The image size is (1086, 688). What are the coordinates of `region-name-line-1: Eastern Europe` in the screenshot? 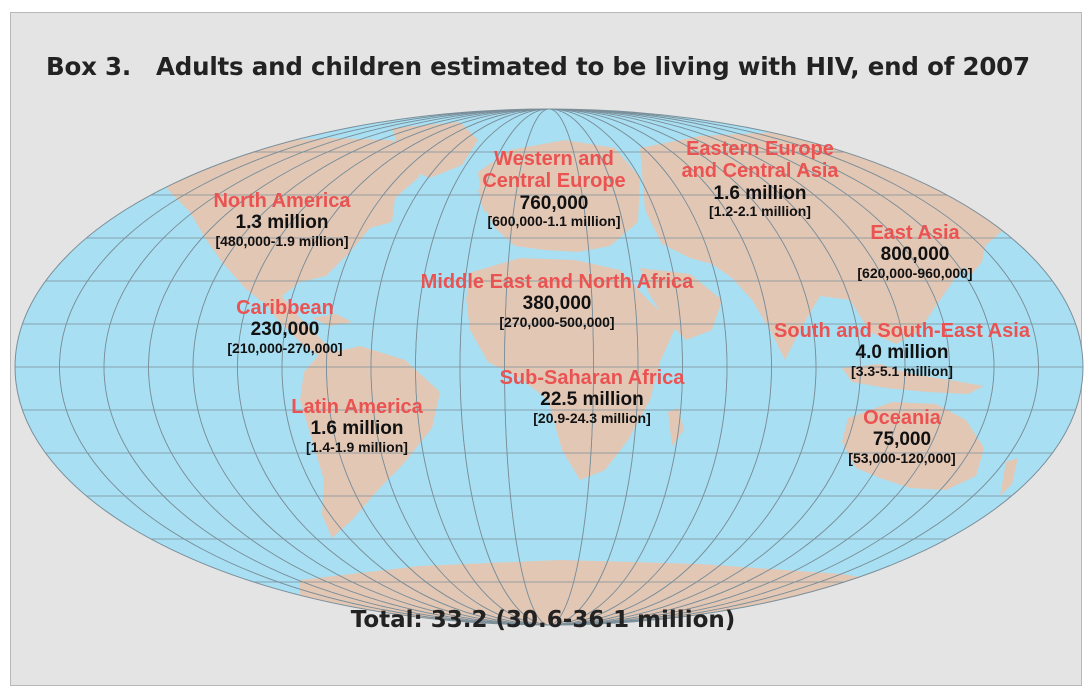 It's located at (760, 149).